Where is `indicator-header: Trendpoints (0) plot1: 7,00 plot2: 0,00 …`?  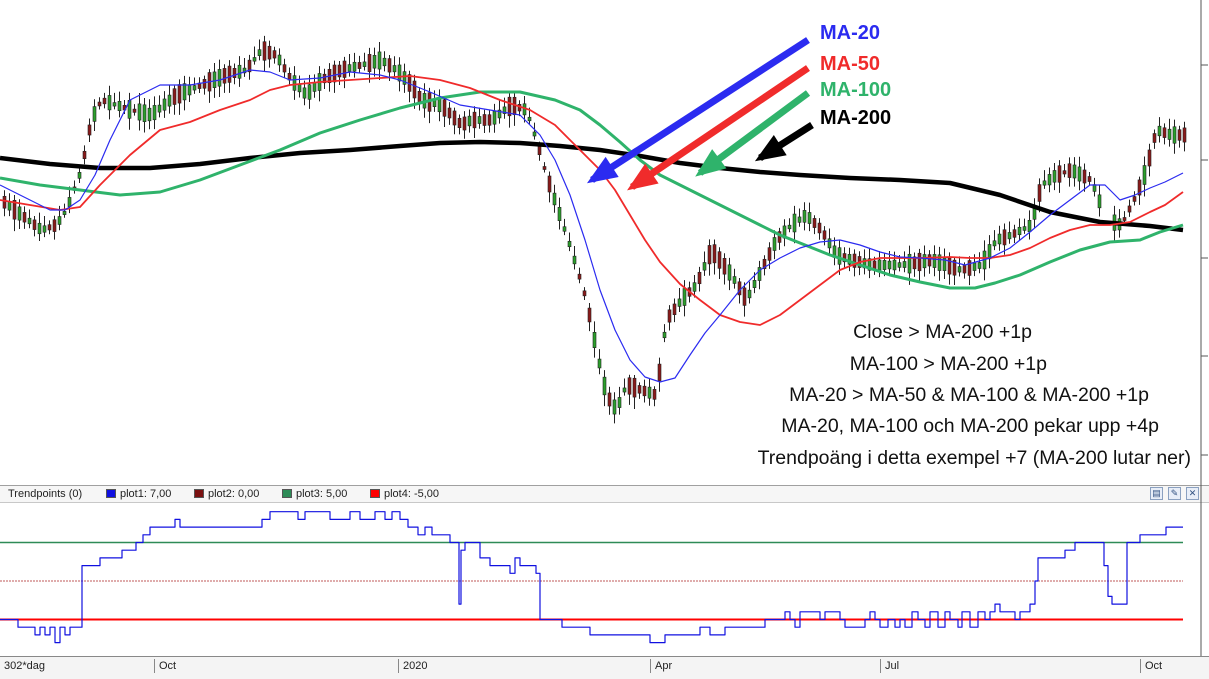
indicator-header: Trendpoints (0) plot1: 7,00 plot2: 0,00 … is located at coordinates (604, 494).